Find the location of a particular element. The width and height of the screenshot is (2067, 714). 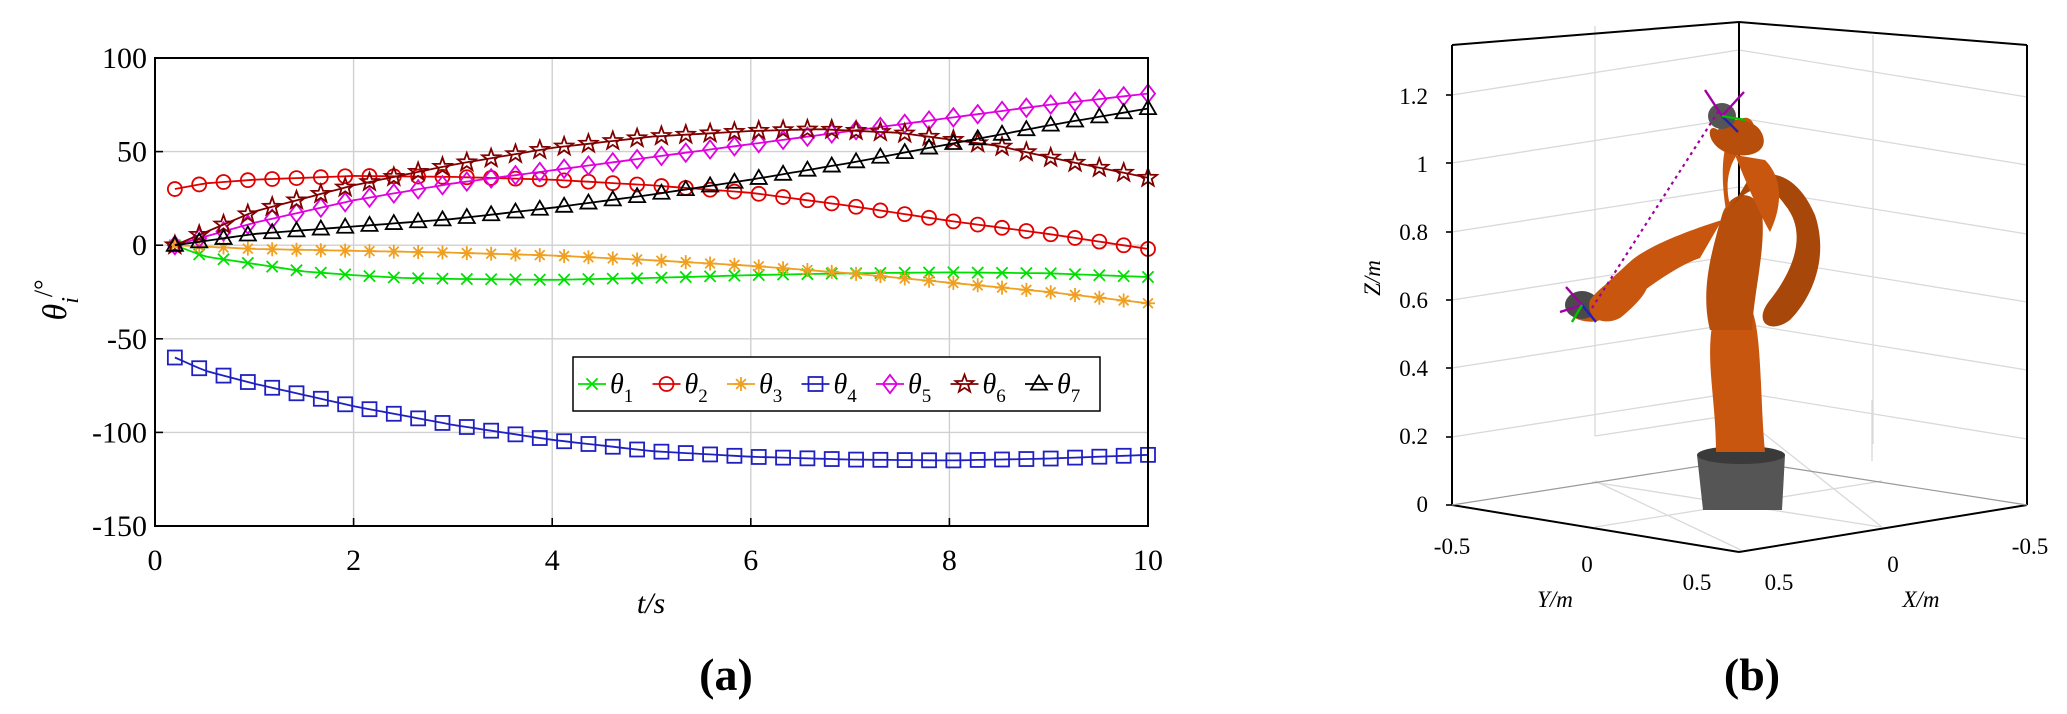

y-tick-label: -100 is located at coordinates (119, 432).